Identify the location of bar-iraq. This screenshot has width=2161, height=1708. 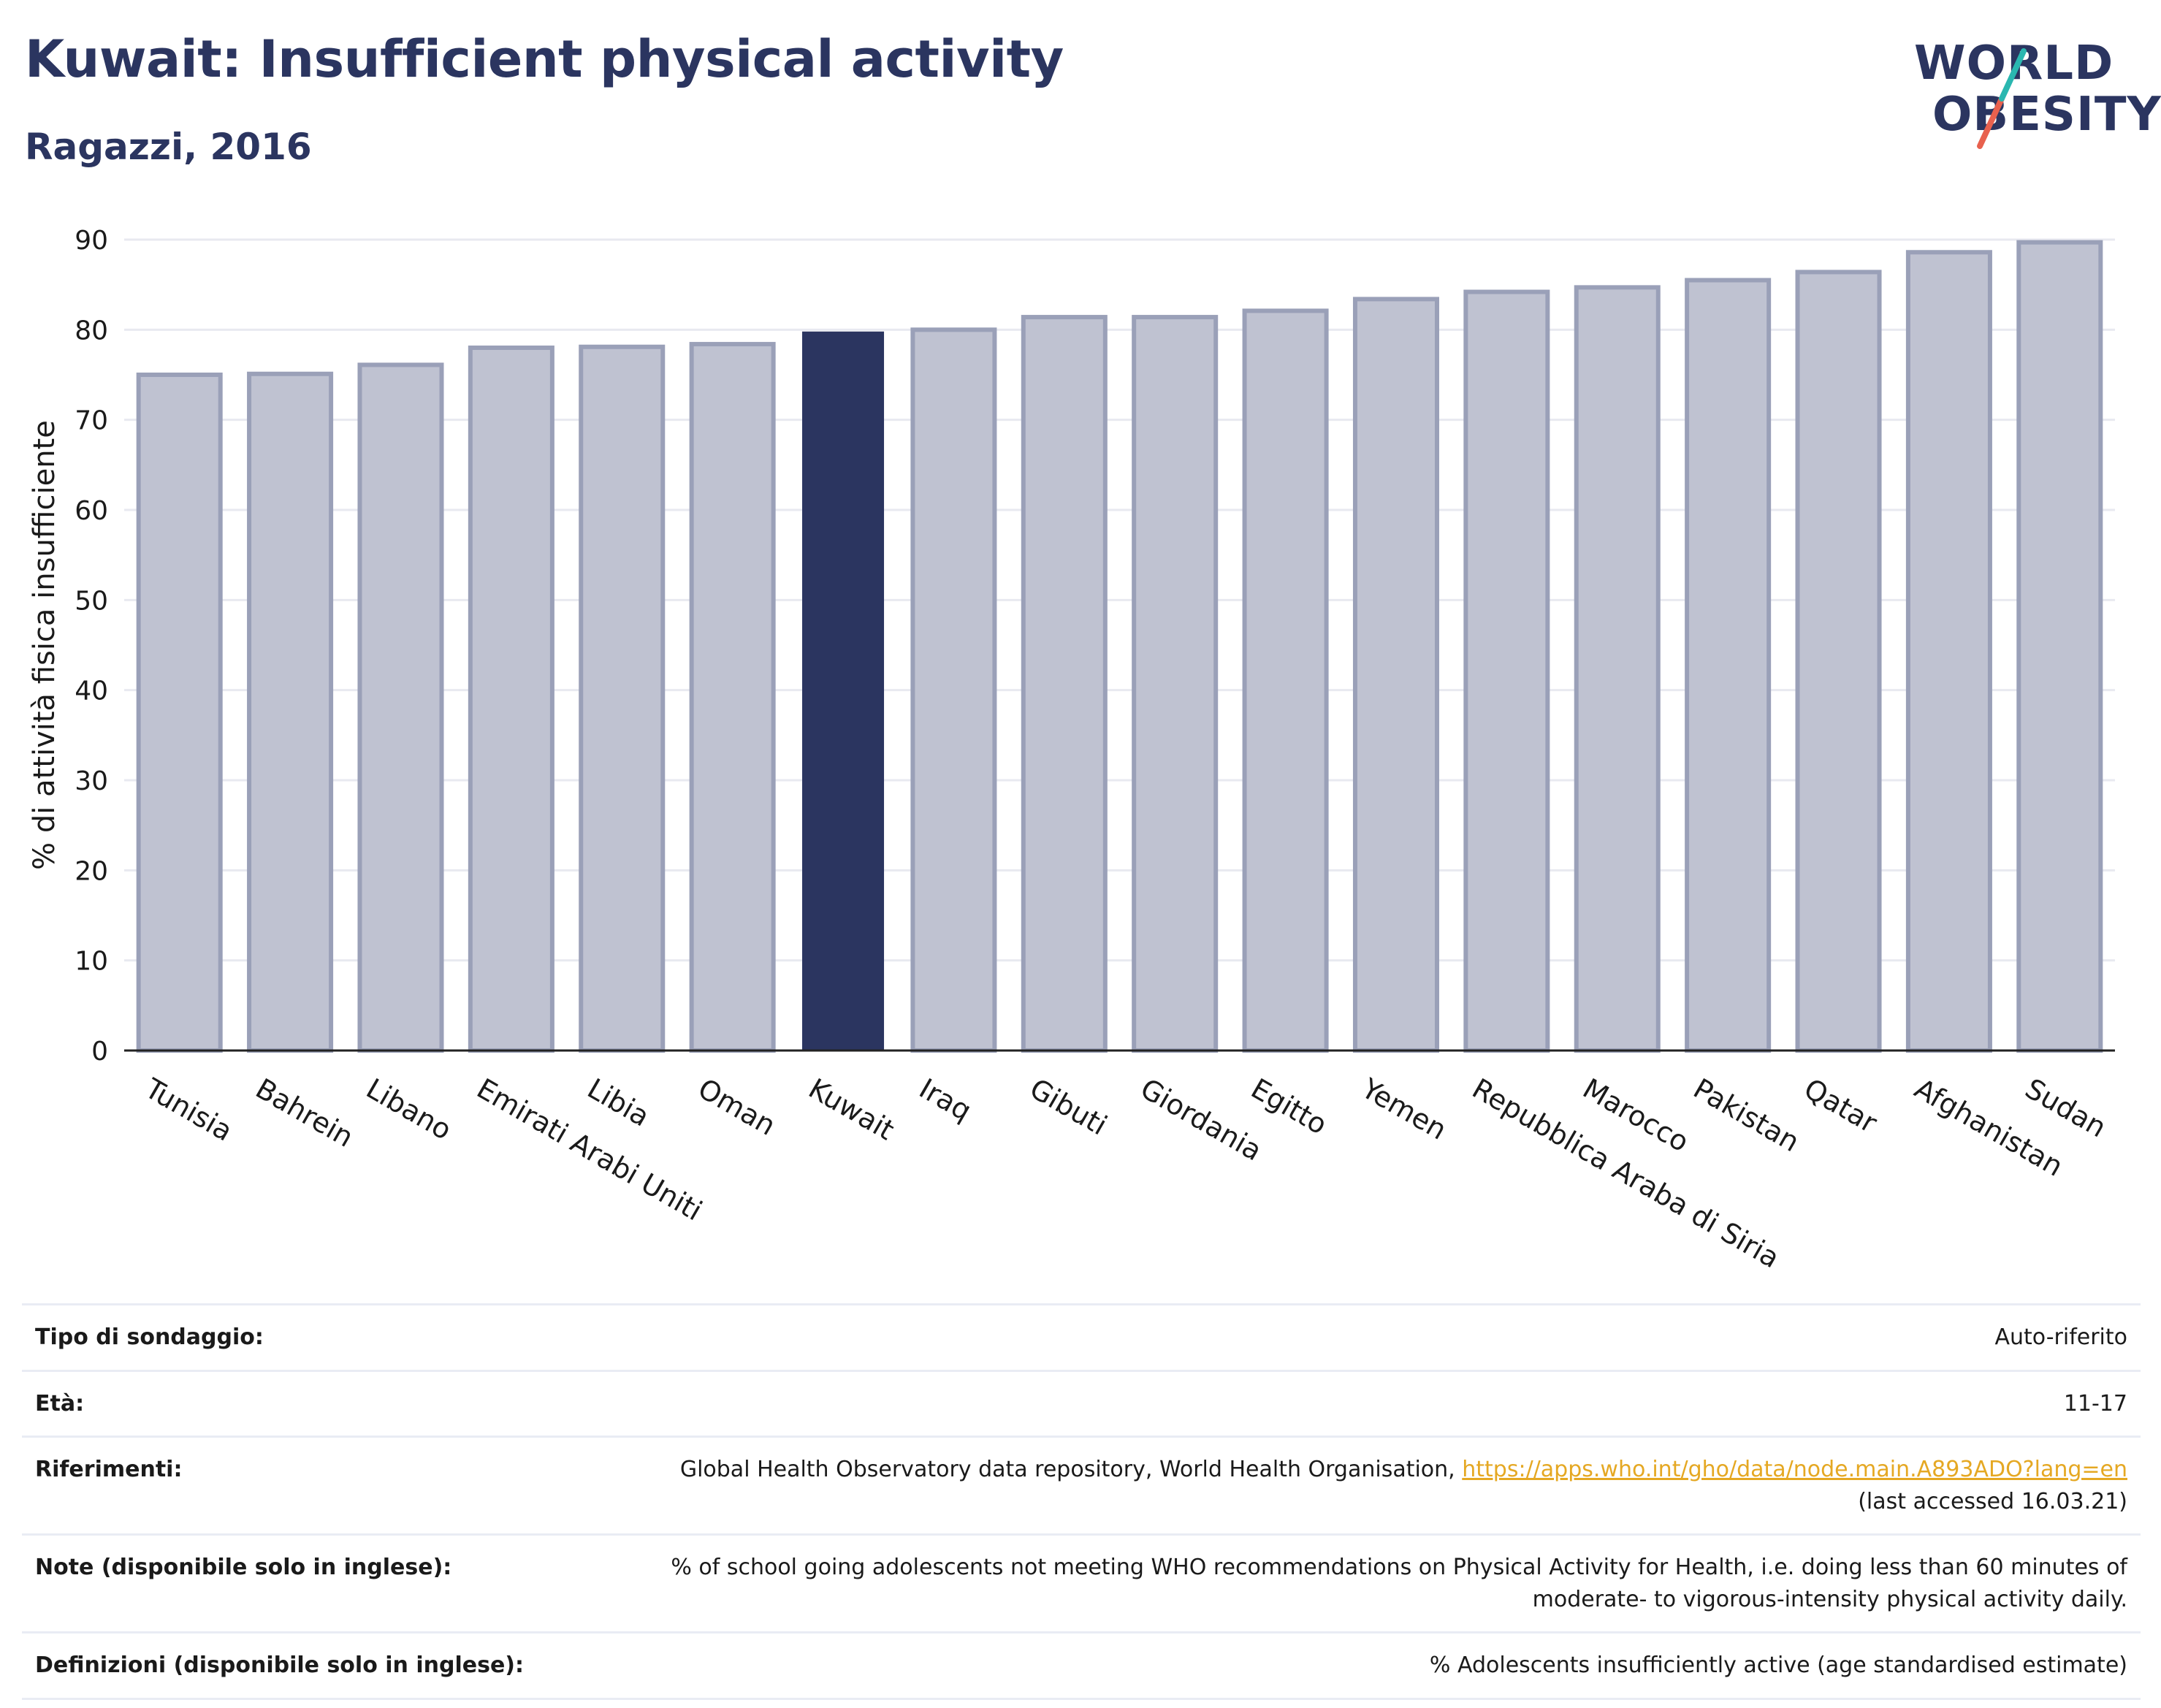
(953, 690).